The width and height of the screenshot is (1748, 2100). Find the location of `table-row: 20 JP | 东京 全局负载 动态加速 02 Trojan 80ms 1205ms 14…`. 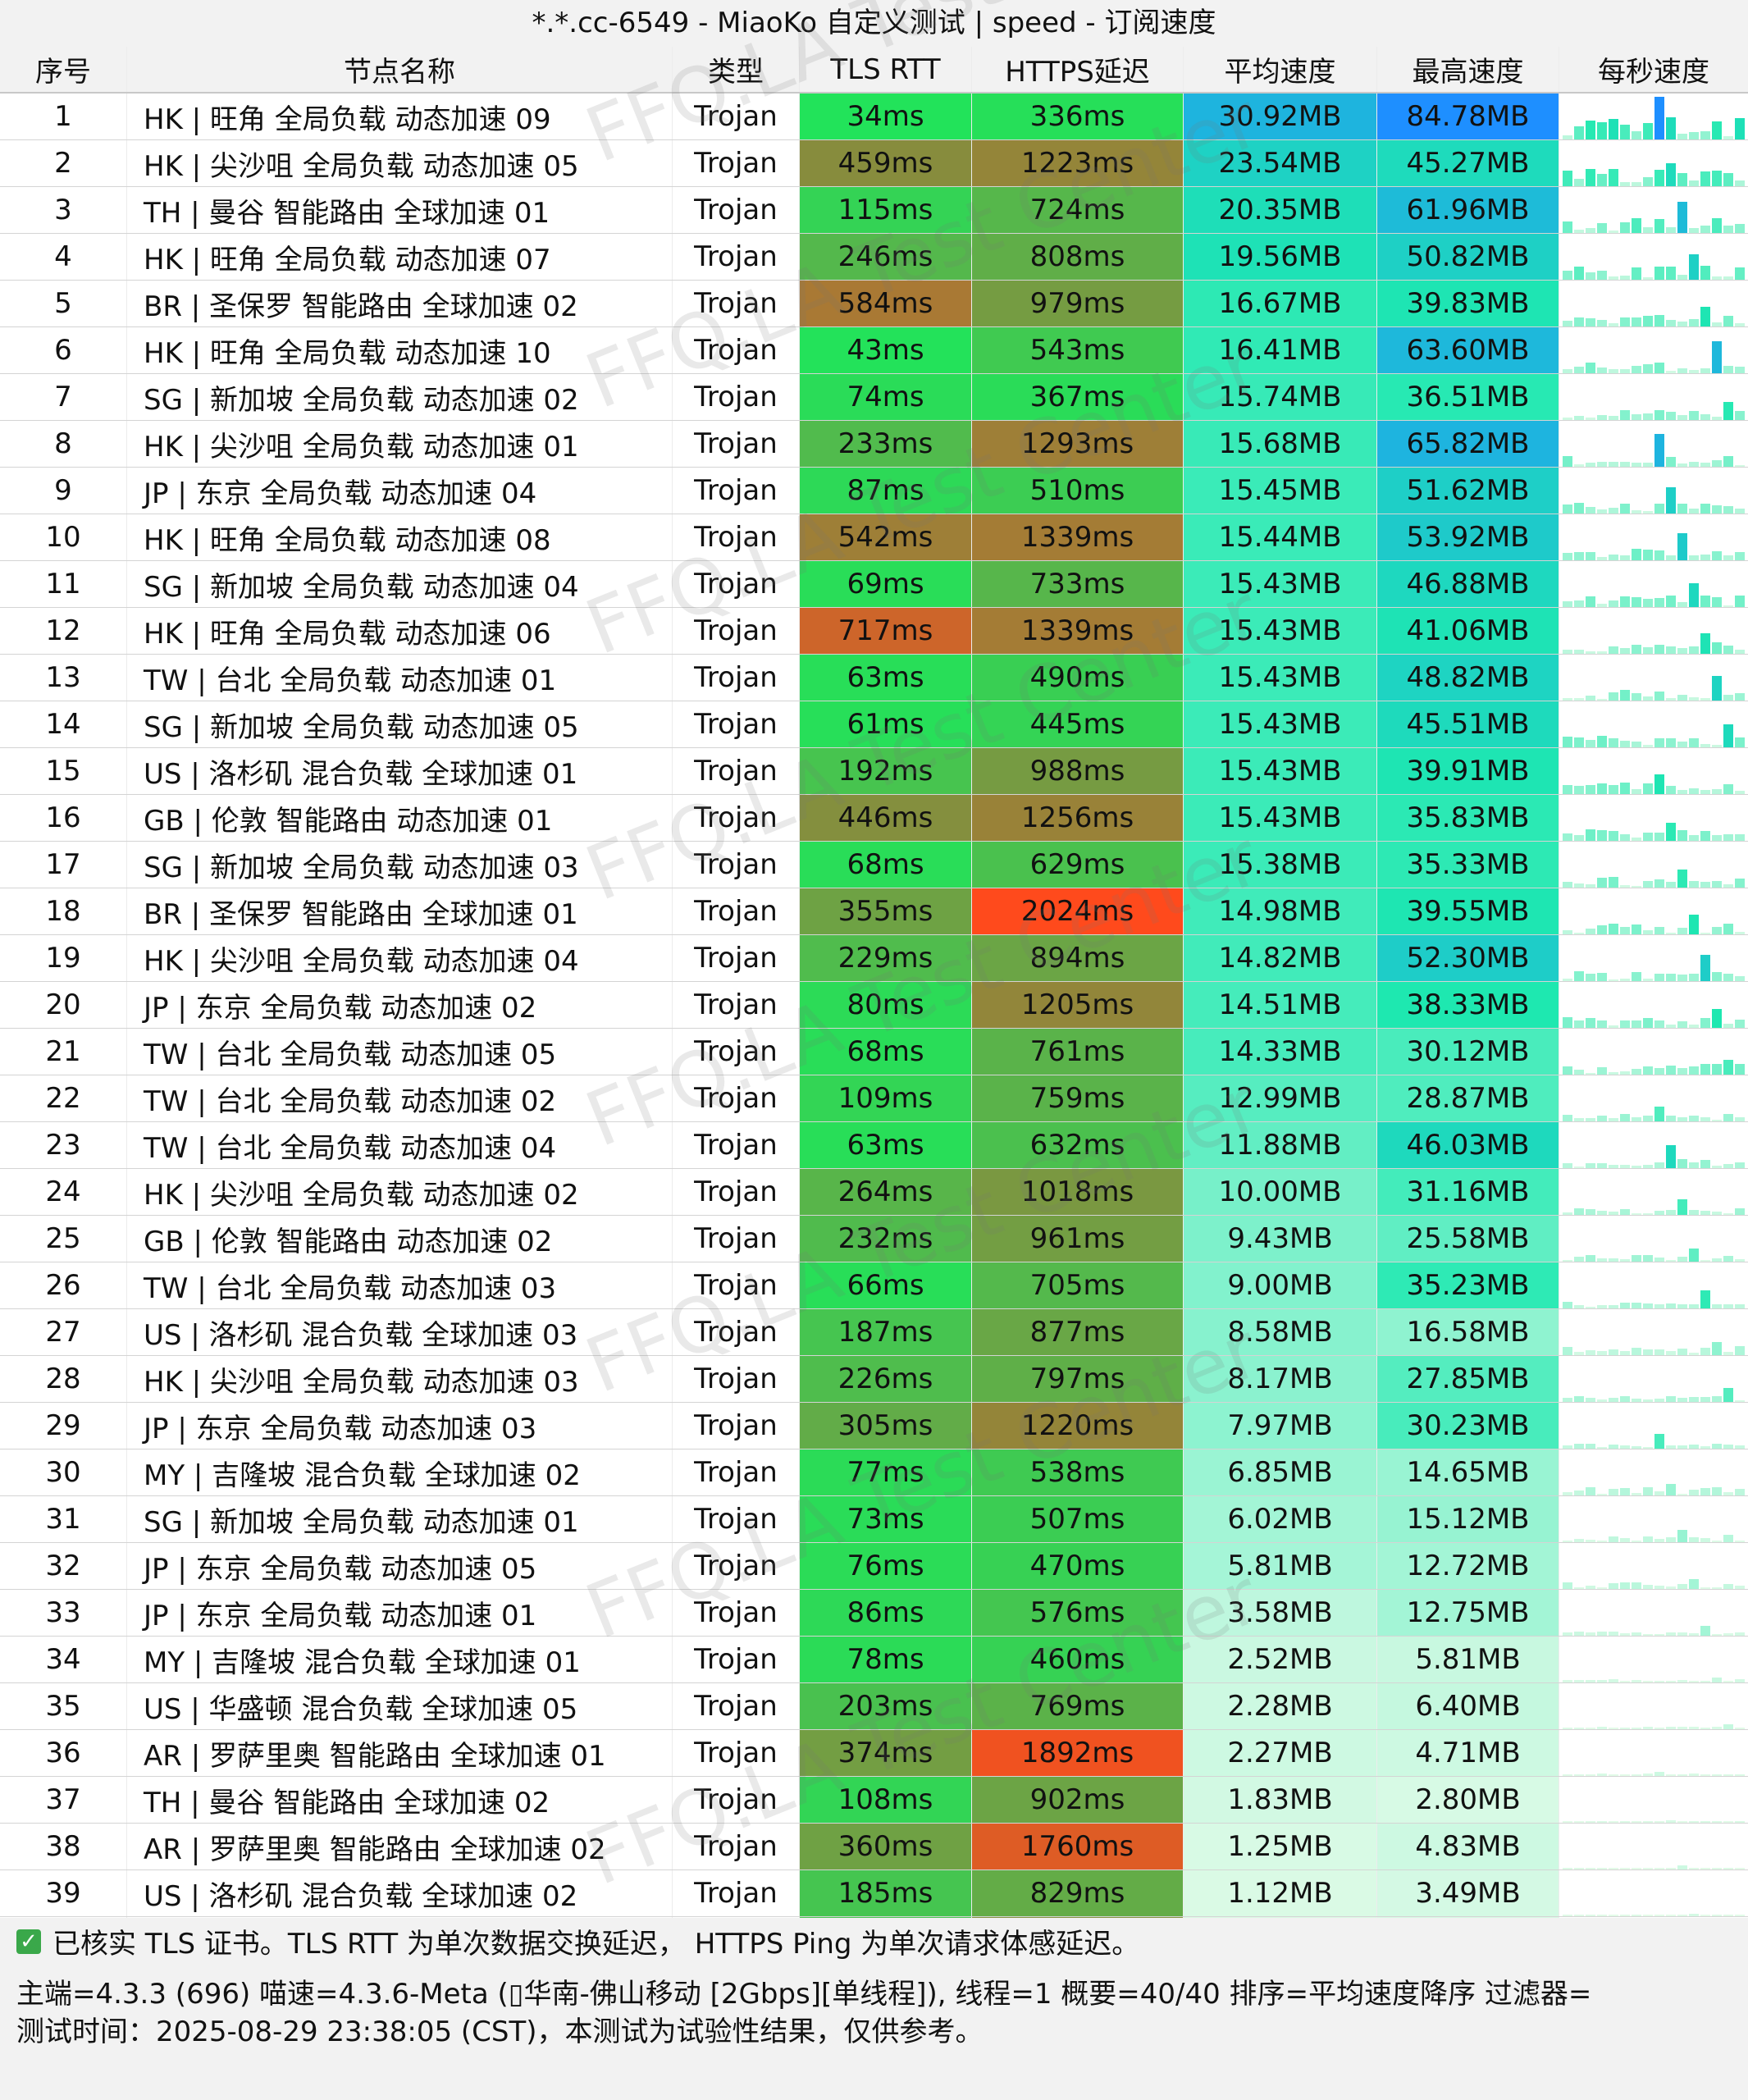

table-row: 20 JP | 东京 全局负载 动态加速 02 Trojan 80ms 1205ms 14… is located at coordinates (874, 1006).